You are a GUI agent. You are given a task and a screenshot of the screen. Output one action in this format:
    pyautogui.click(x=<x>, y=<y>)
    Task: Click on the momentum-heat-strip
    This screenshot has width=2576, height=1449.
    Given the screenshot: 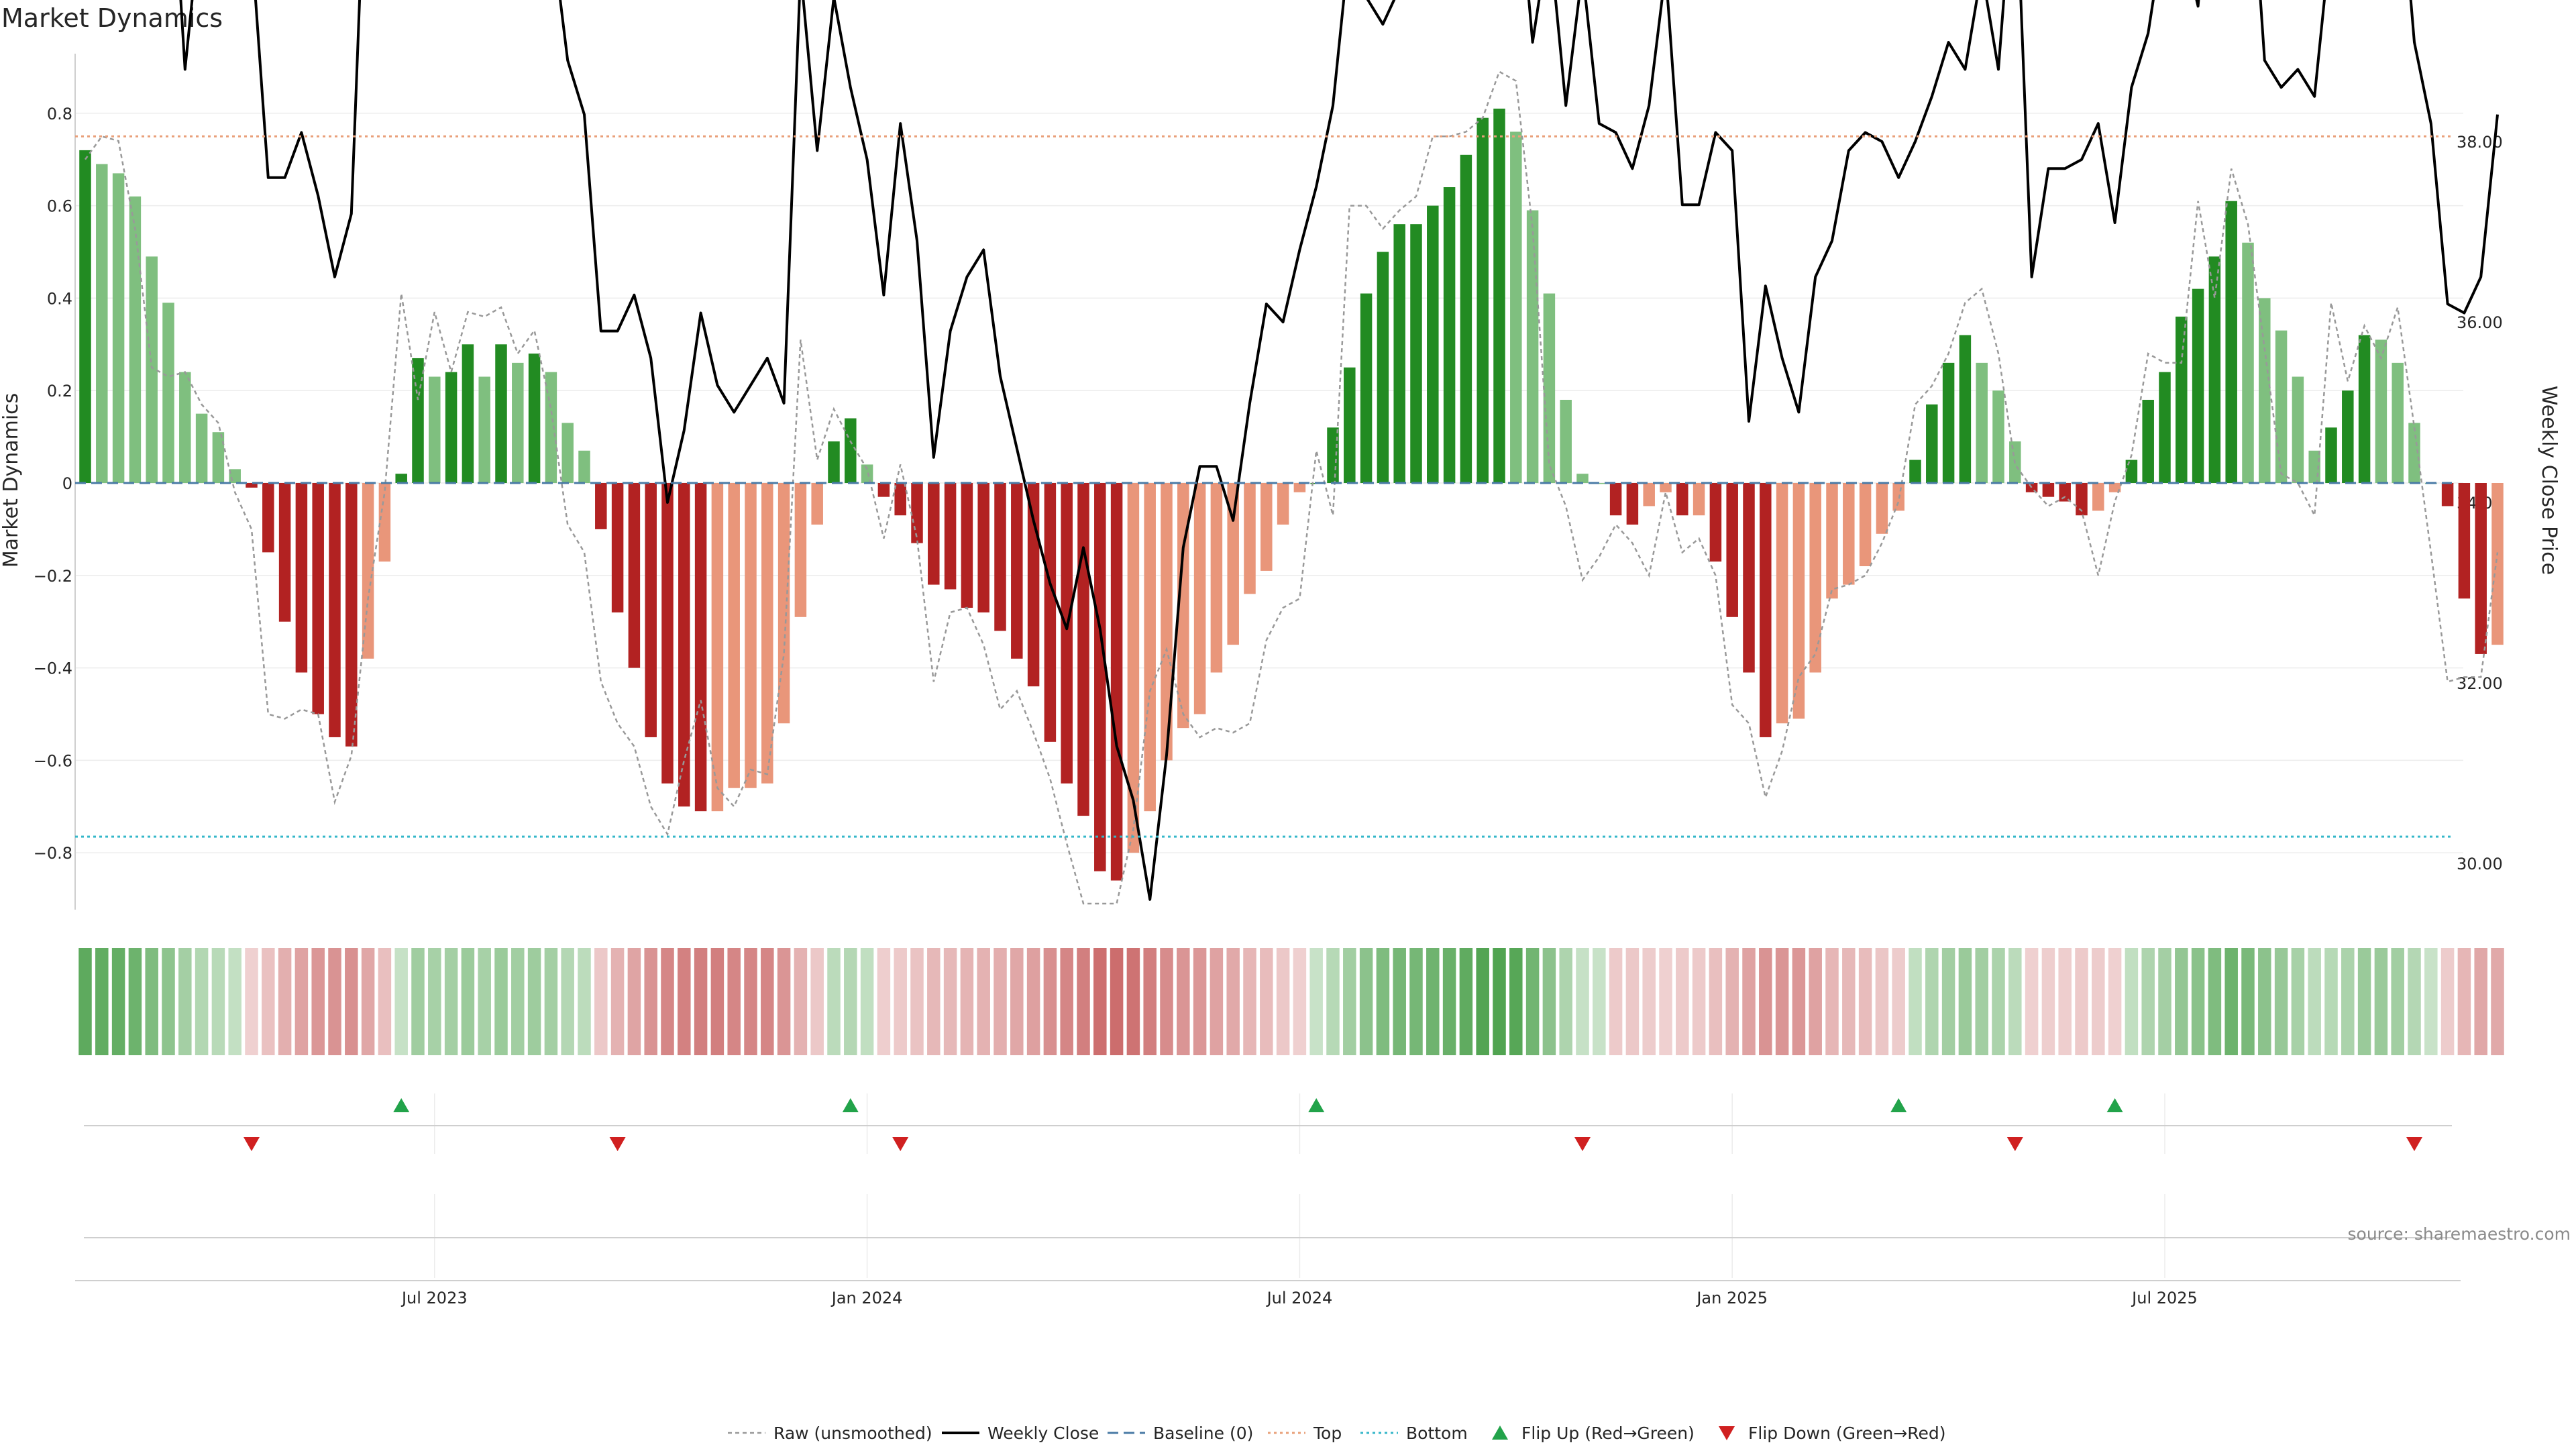 What is the action you would take?
    pyautogui.click(x=1291, y=1001)
    